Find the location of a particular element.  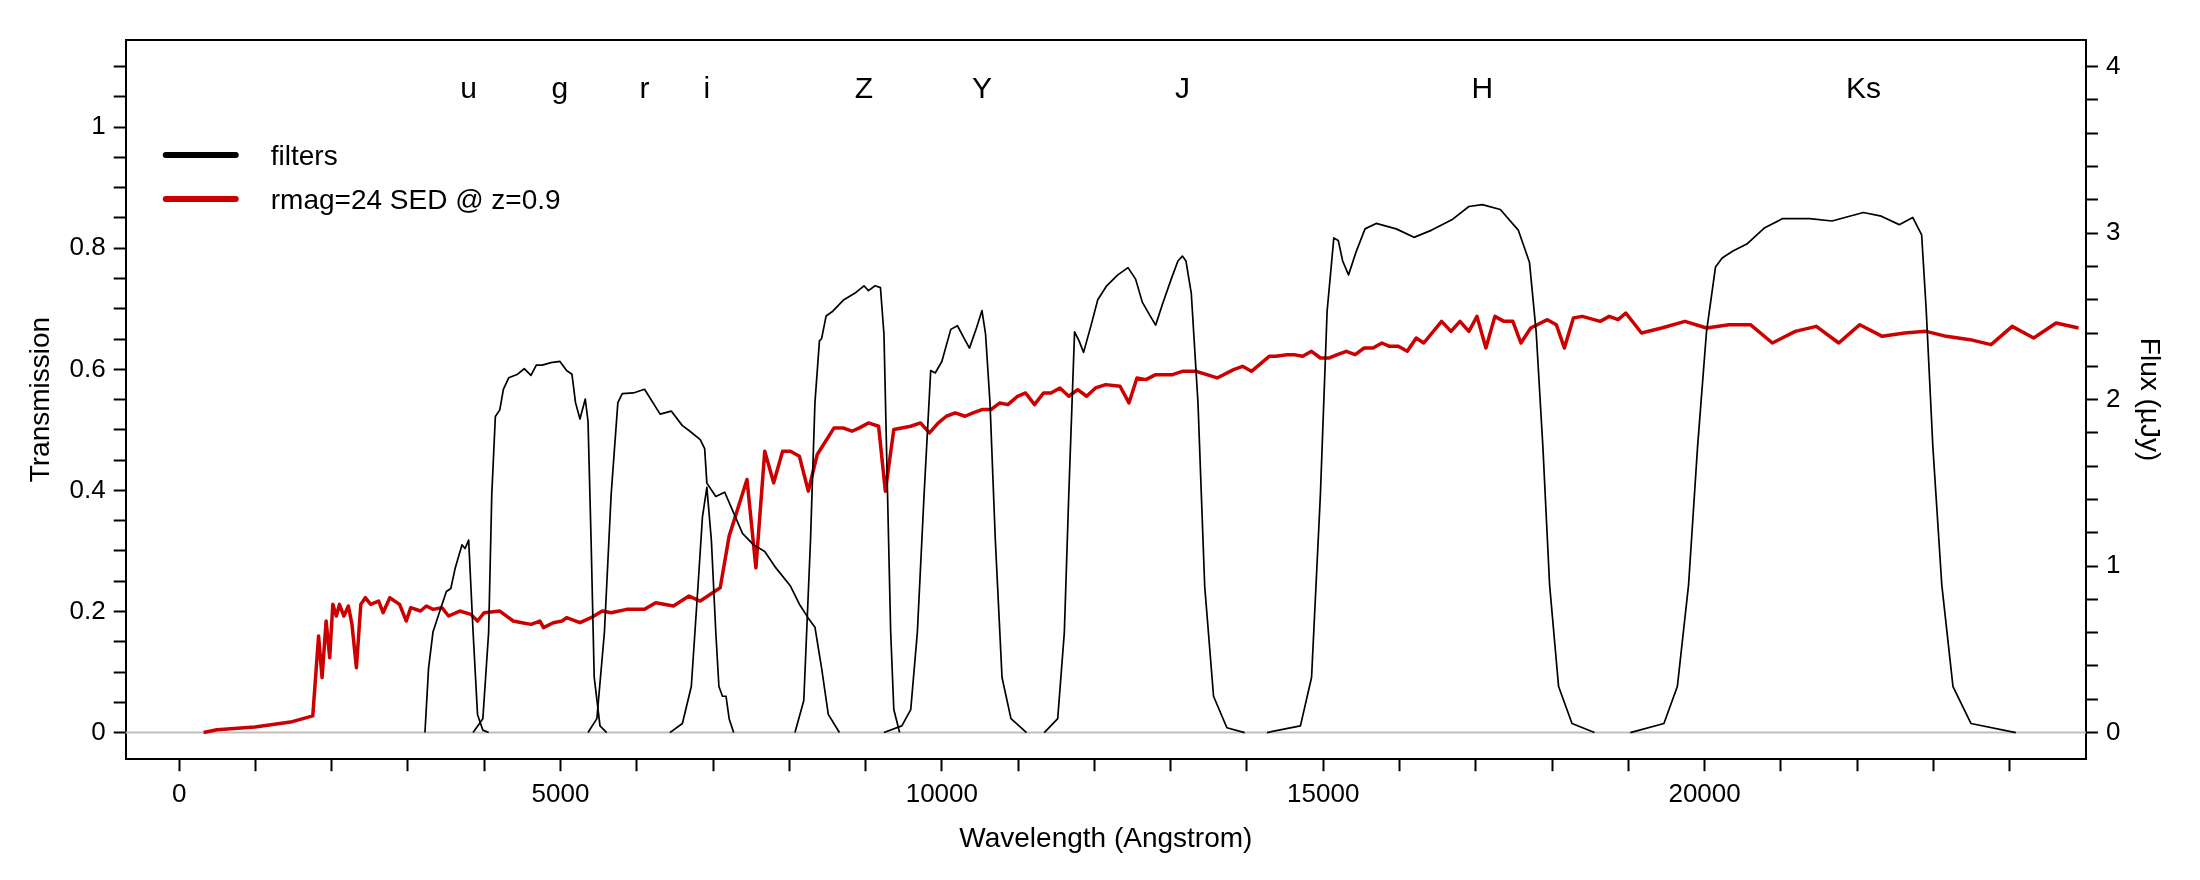

legend-label: filters is located at coordinates (304, 155).